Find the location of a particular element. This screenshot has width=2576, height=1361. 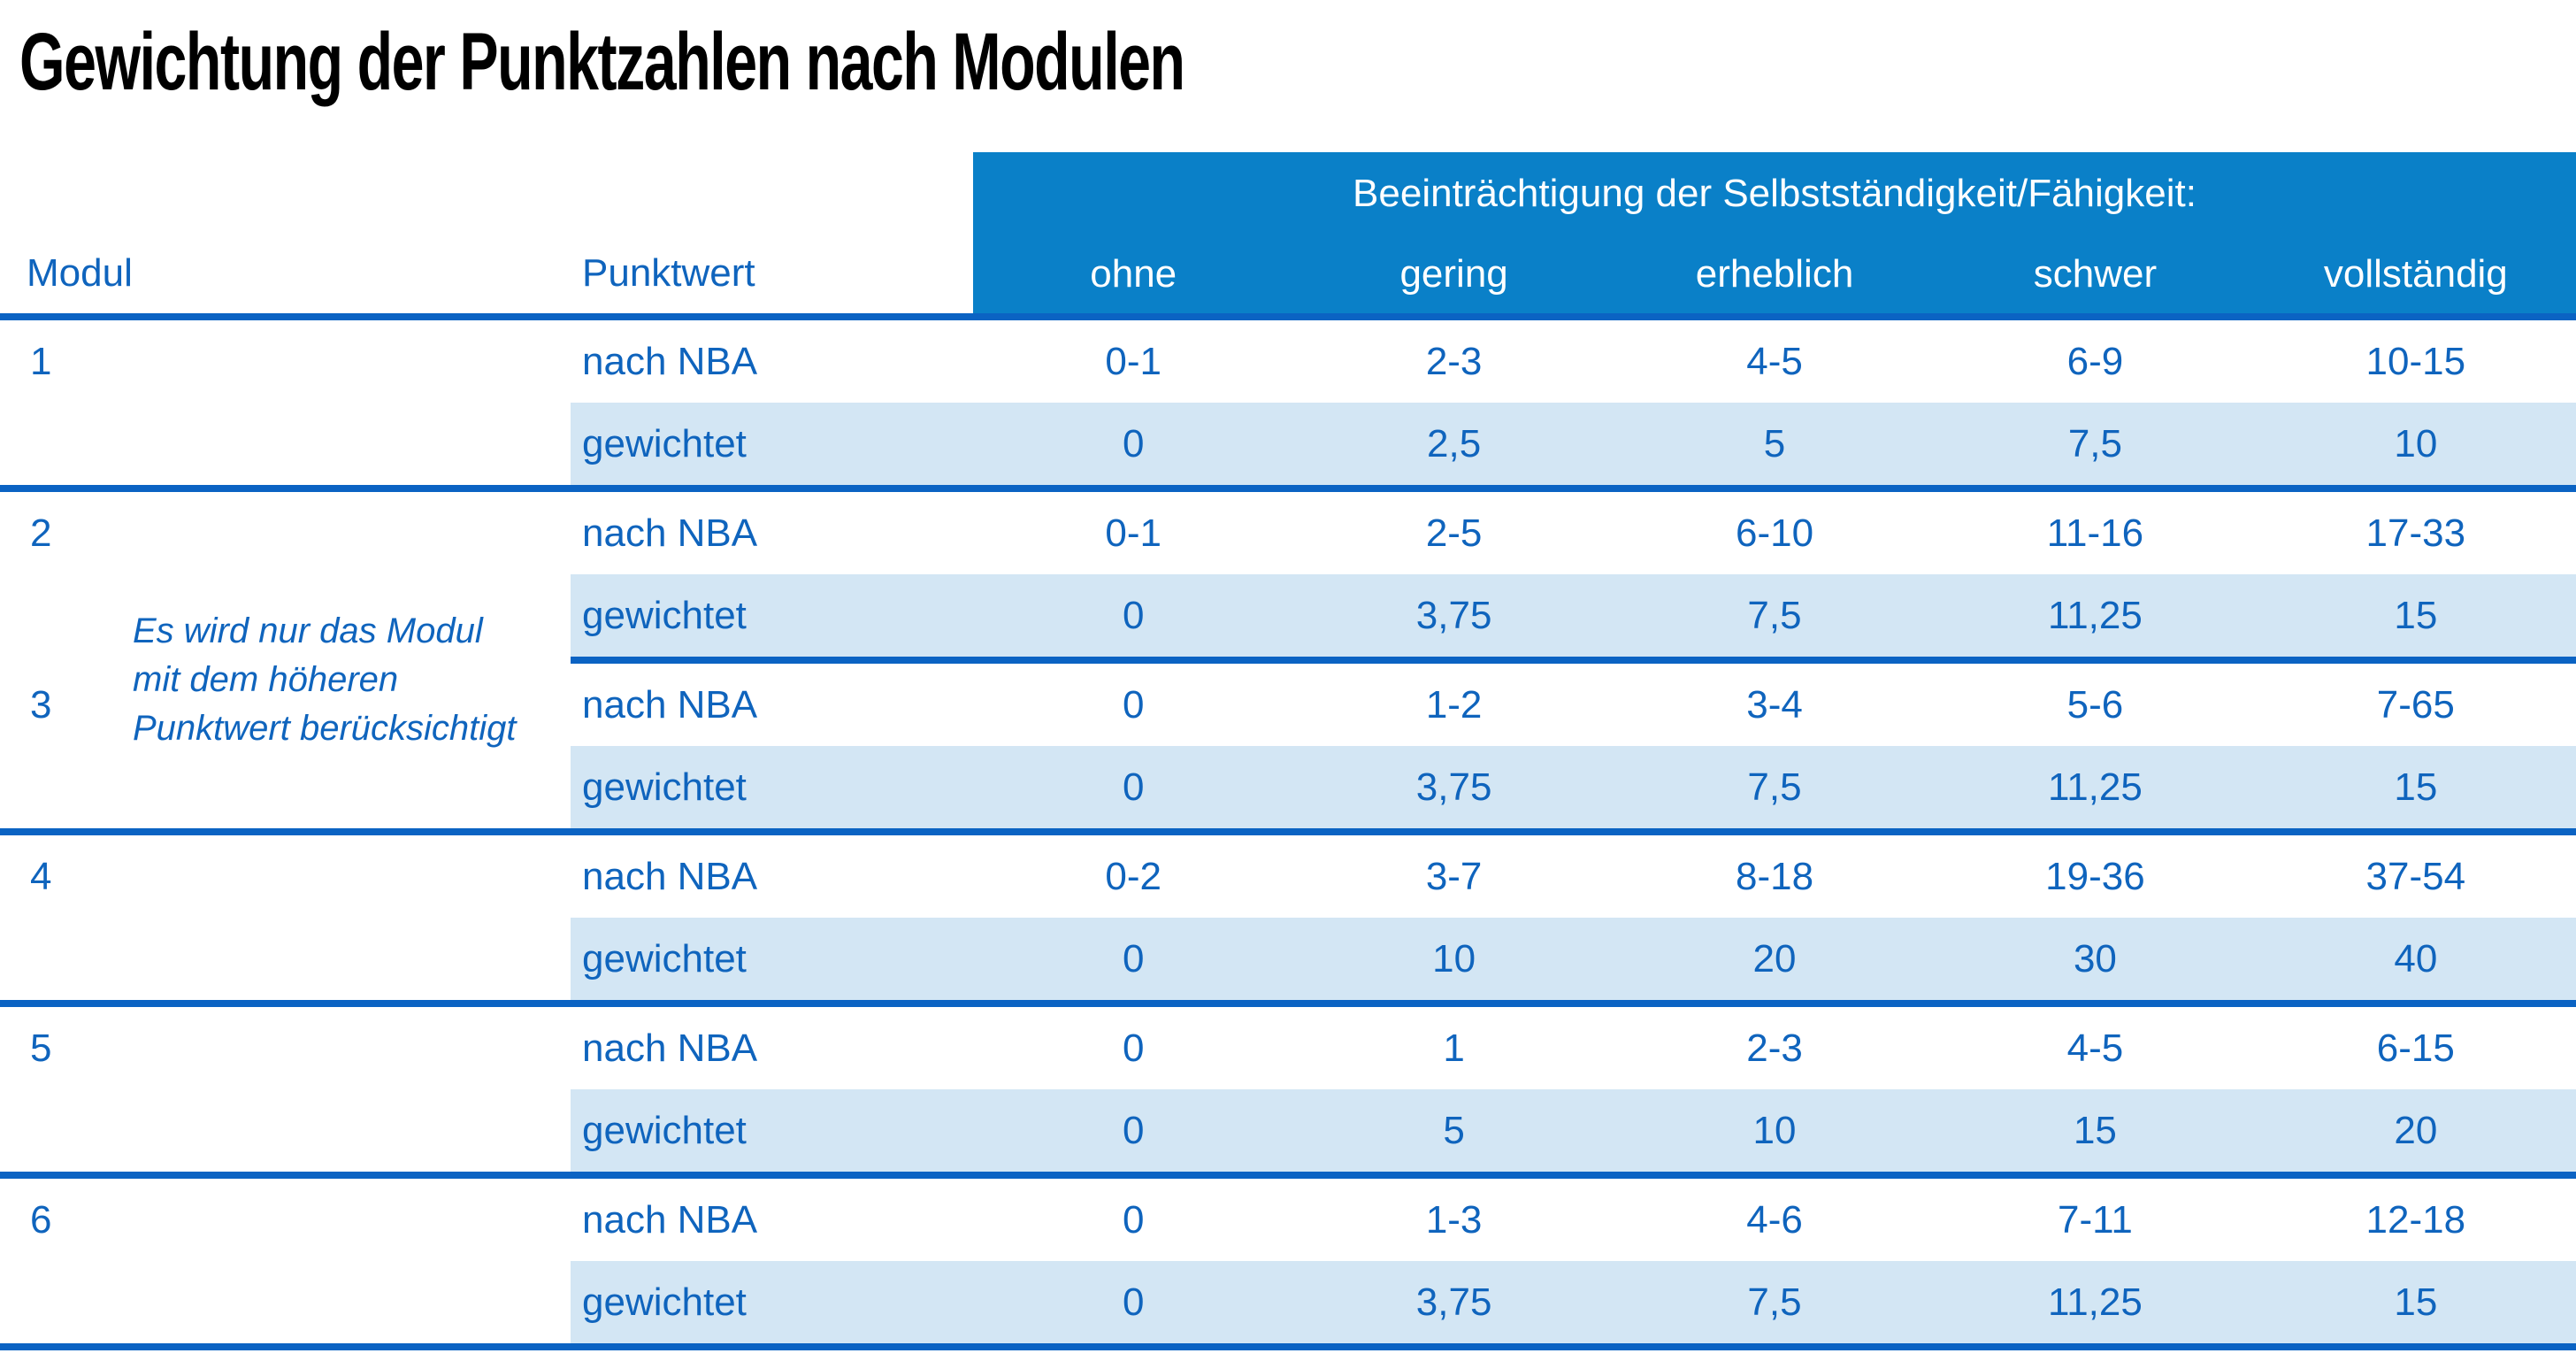

value-cell: 1-3 is located at coordinates (1454, 1219).